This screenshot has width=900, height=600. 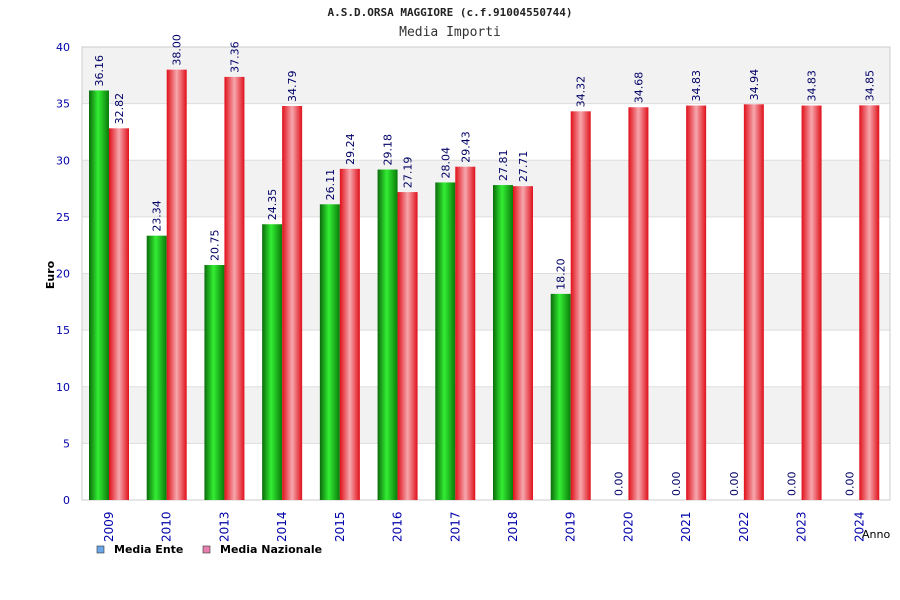 What do you see at coordinates (581, 92) in the screenshot?
I see `data-label: 34.32` at bounding box center [581, 92].